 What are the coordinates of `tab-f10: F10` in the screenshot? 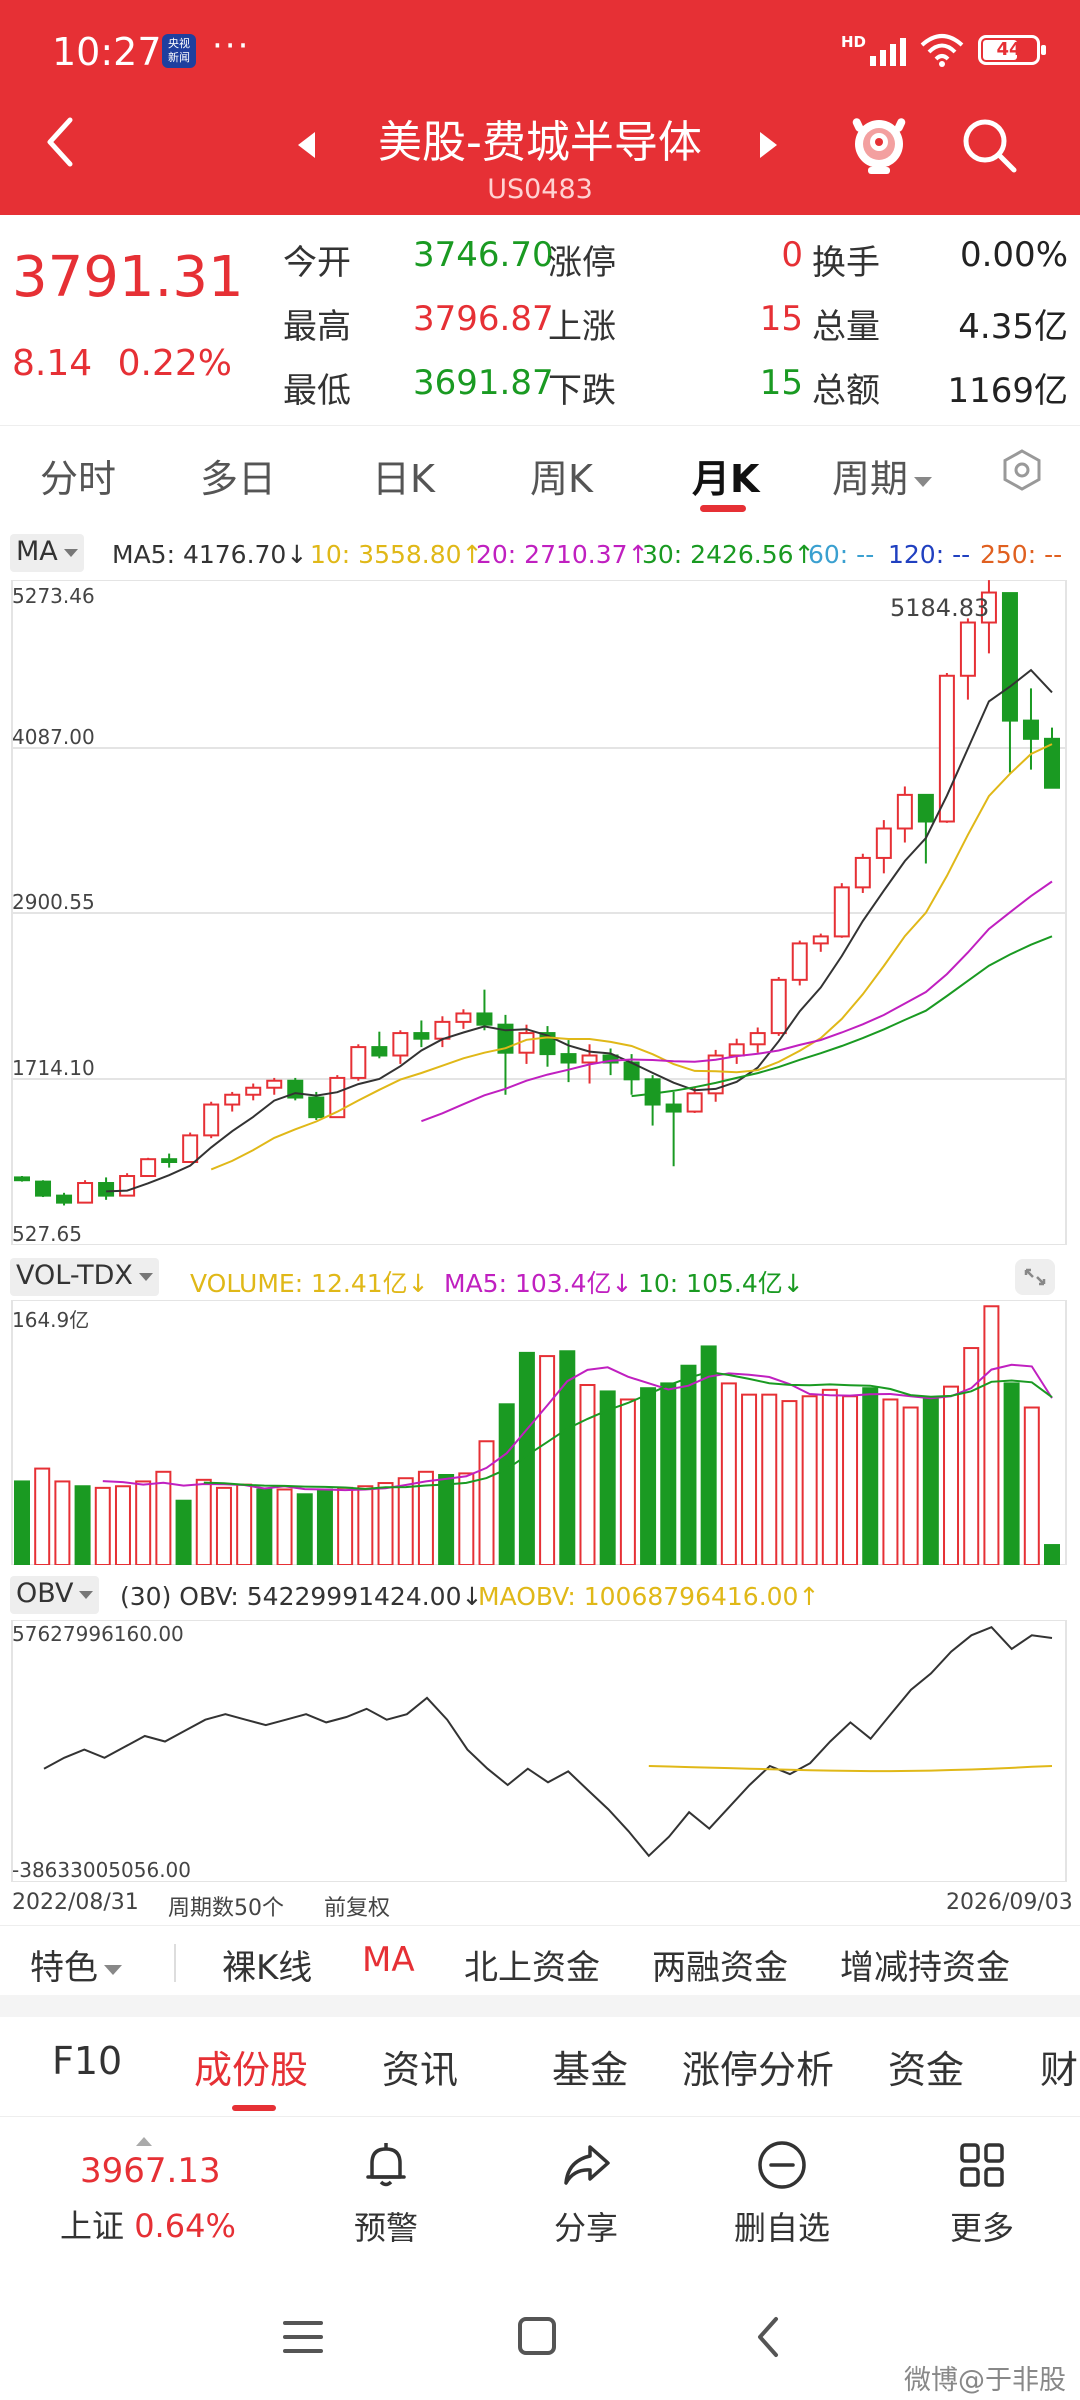 It's located at (87, 2061).